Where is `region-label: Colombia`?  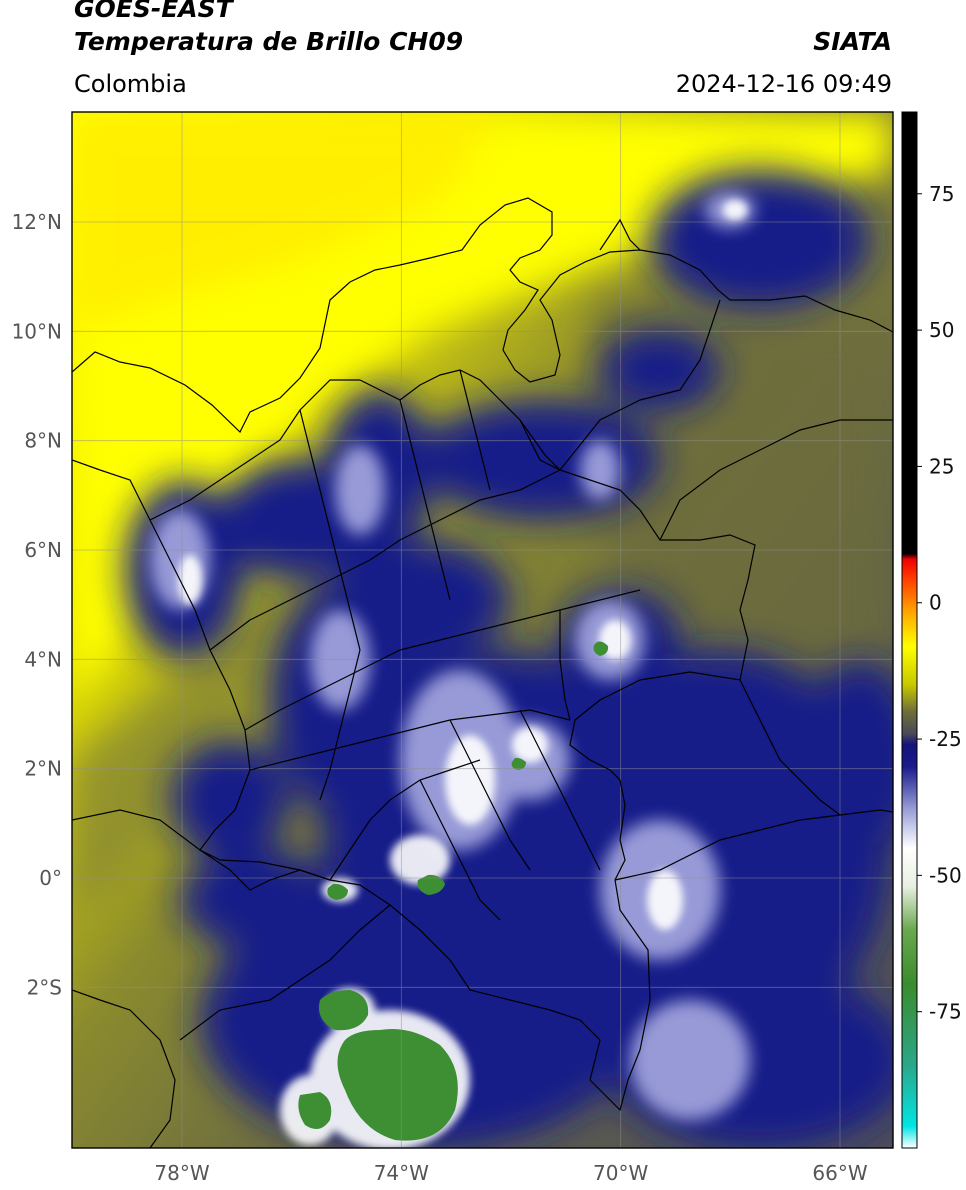
region-label: Colombia is located at coordinates (130, 84).